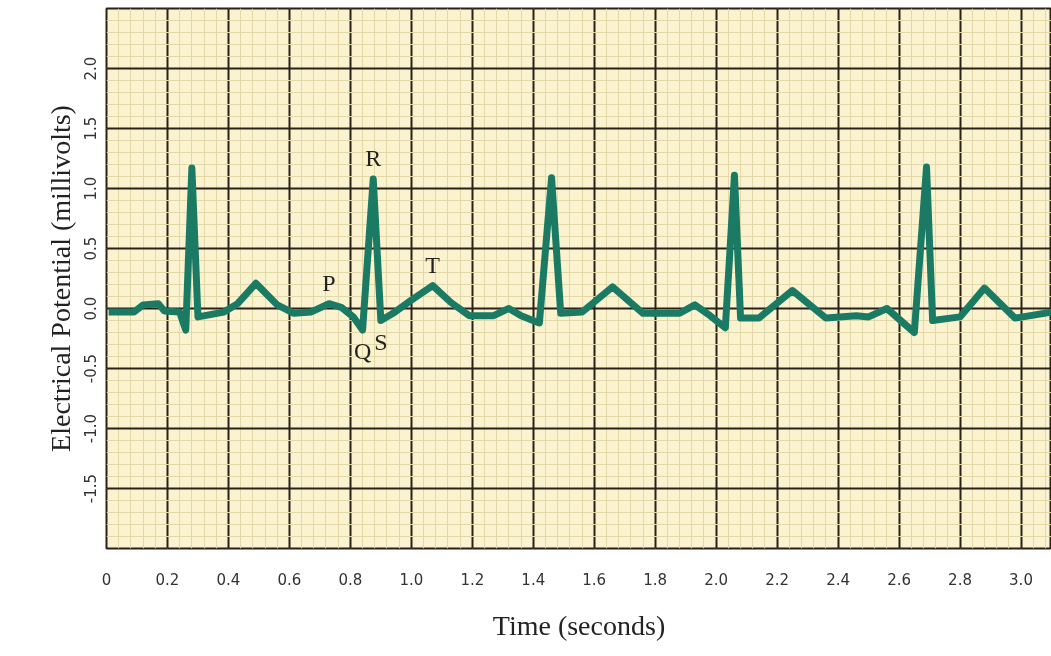  I want to click on x-tick-label: 1.4, so click(533, 579).